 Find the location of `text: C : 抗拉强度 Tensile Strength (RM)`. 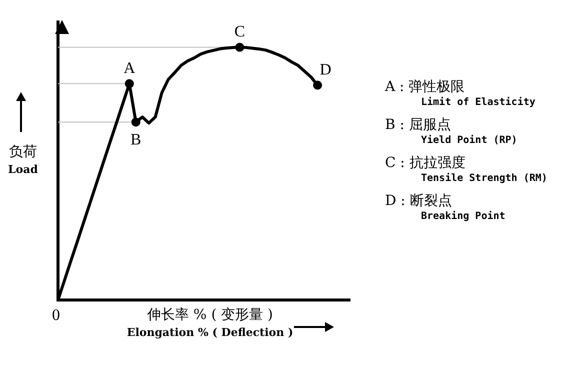

text: C : 抗拉强度 Tensile Strength (RM) is located at coordinates (466, 170).